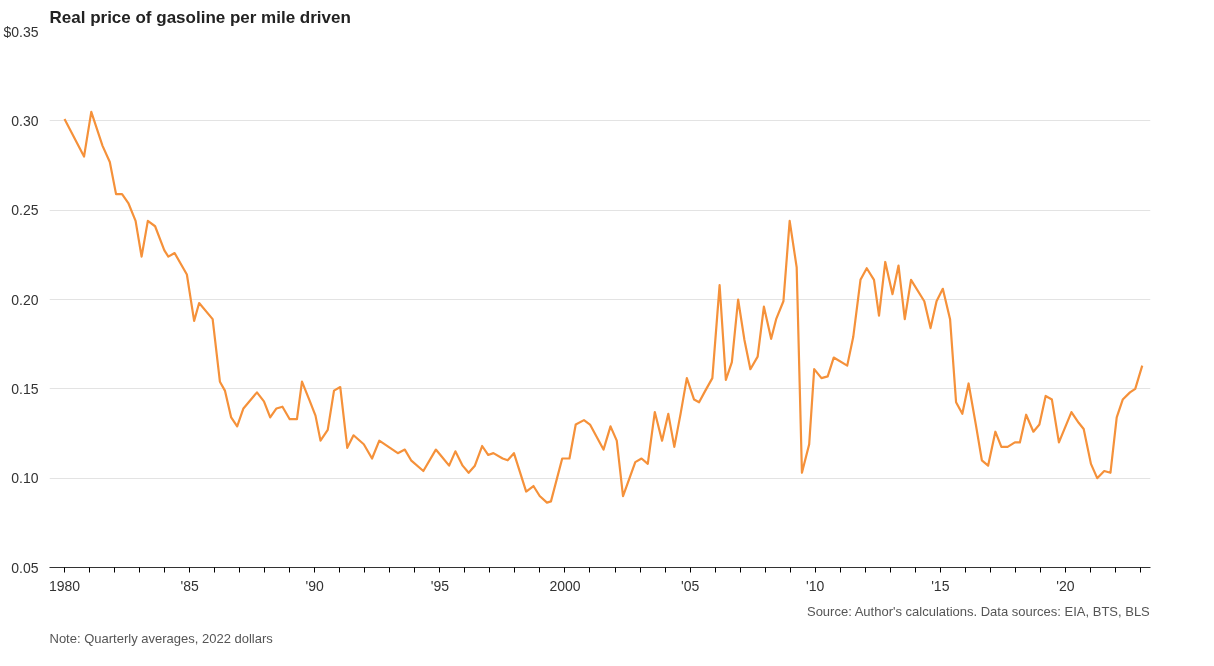  I want to click on y-tick-label: 0.20, so click(25, 299).